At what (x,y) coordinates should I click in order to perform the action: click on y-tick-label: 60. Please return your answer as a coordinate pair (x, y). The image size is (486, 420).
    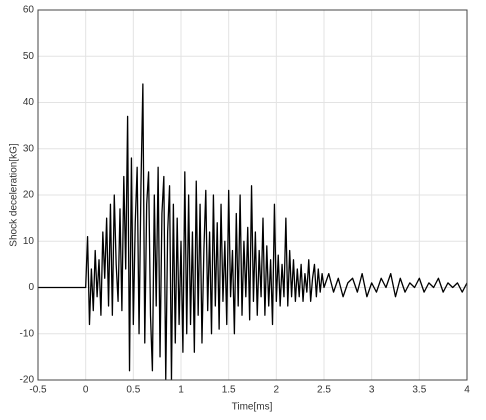
    Looking at the image, I should click on (29, 10).